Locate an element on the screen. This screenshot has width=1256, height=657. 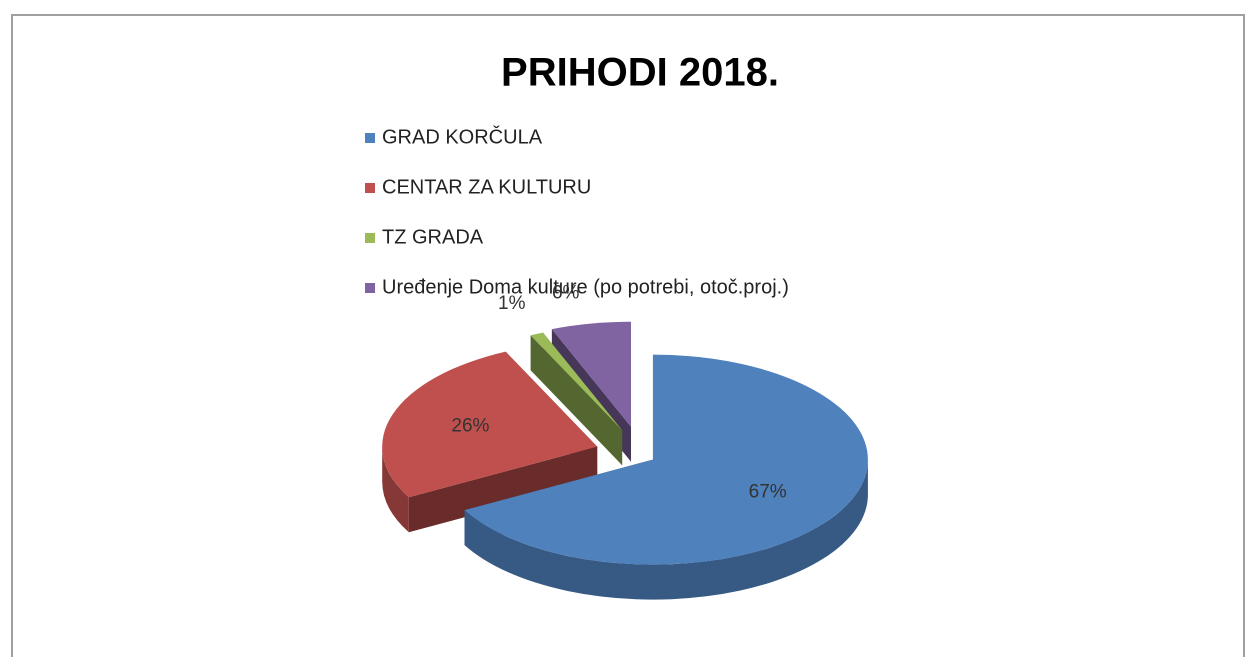
legend-label: CENTAR ZA KULTURU is located at coordinates (486, 187).